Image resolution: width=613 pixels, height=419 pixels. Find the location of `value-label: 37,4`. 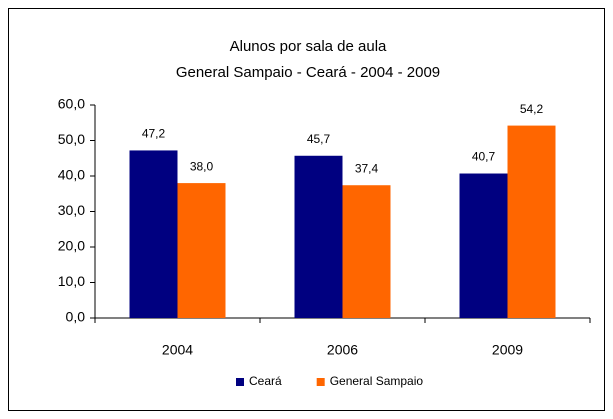

value-label: 37,4 is located at coordinates (367, 168).